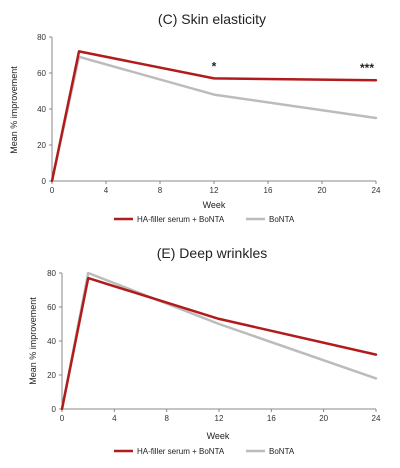 This screenshot has height=468, width=400. I want to click on significance-marker: *, so click(214, 66).